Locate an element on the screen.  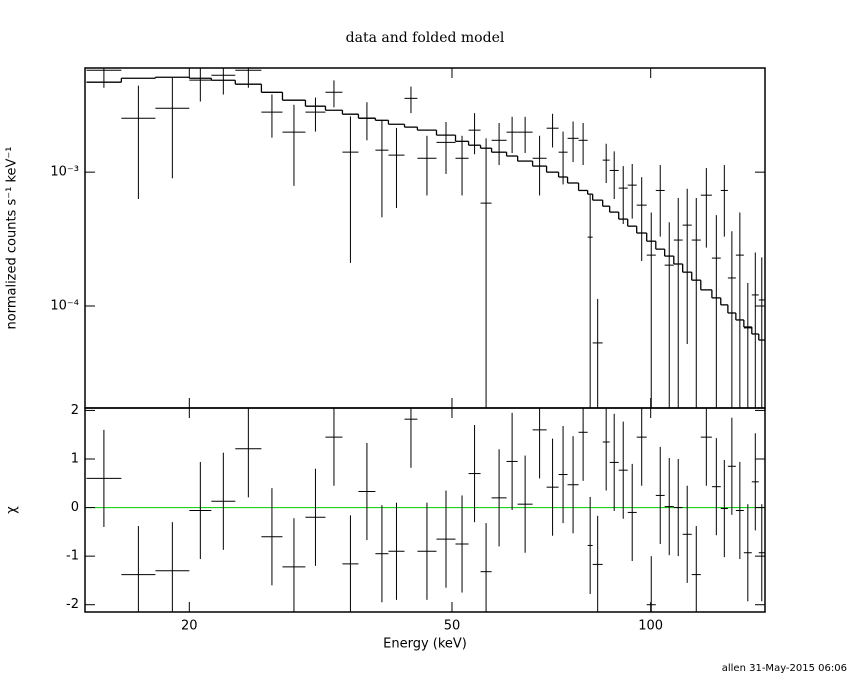
footer: allen 31-May-2015 06:06 is located at coordinates (784, 668).